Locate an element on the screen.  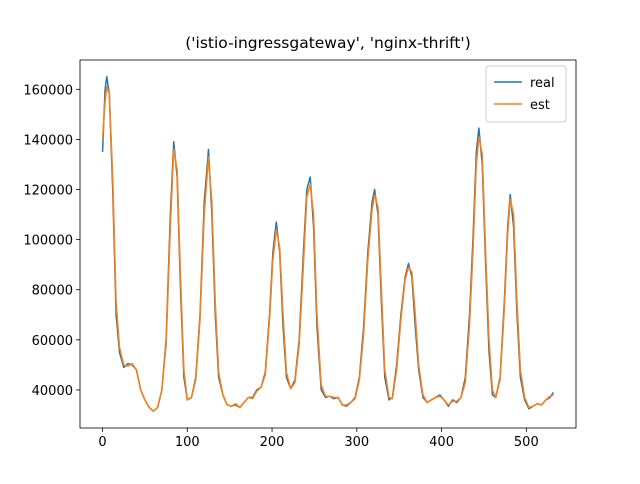
y-tick-label: 160000 is located at coordinates (48, 90).